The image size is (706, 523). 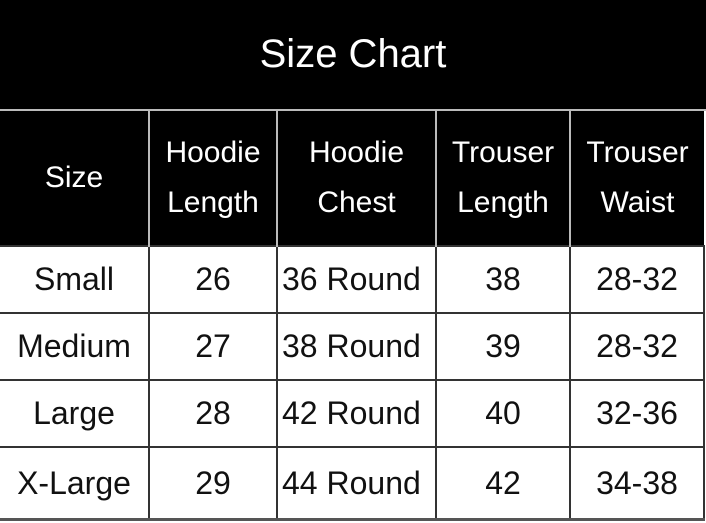 I want to click on table-row: Small 26 36 Round 38 28-32, so click(x=352, y=279).